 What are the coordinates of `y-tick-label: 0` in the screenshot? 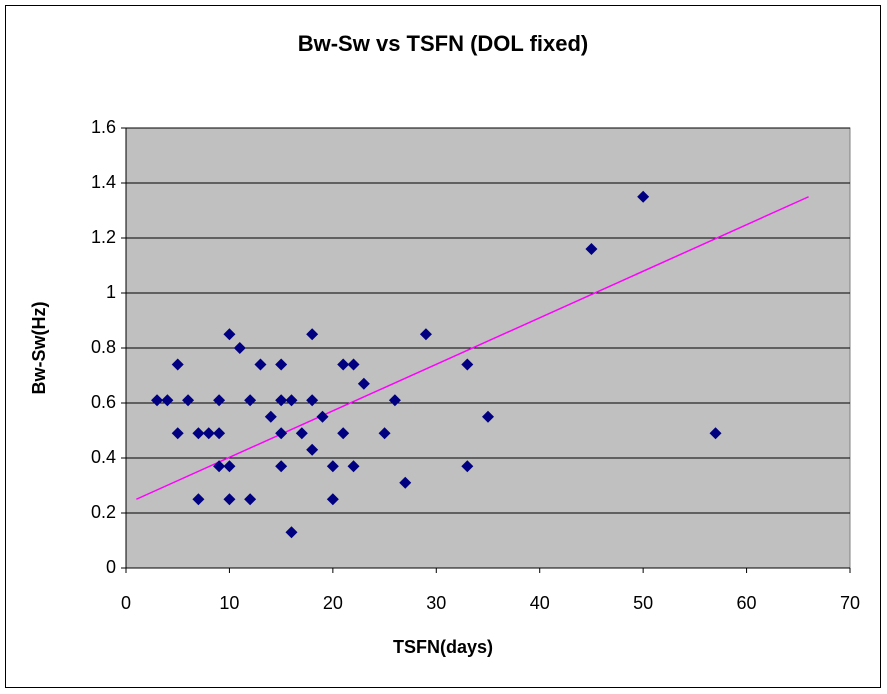 It's located at (111, 567).